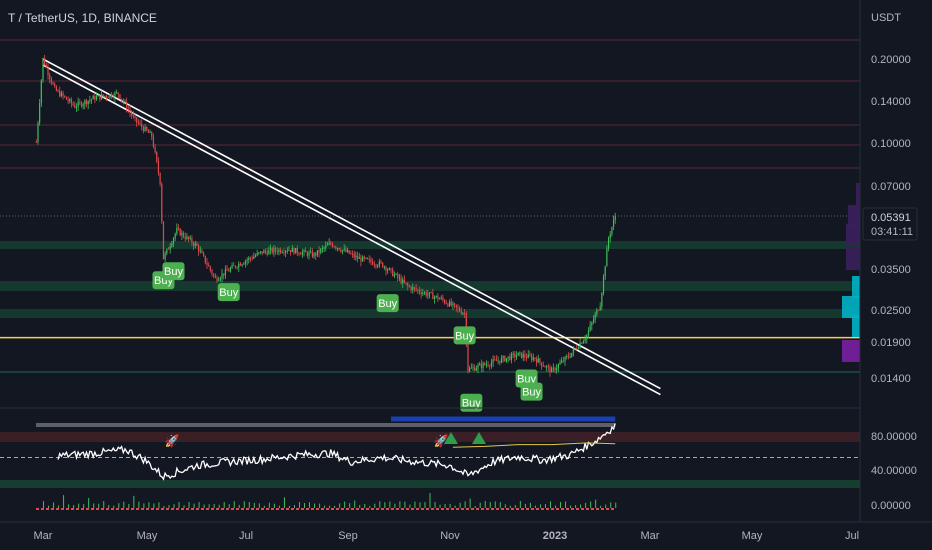 Image resolution: width=932 pixels, height=550 pixels. What do you see at coordinates (147, 536) in the screenshot?
I see `time-tick-label: May` at bounding box center [147, 536].